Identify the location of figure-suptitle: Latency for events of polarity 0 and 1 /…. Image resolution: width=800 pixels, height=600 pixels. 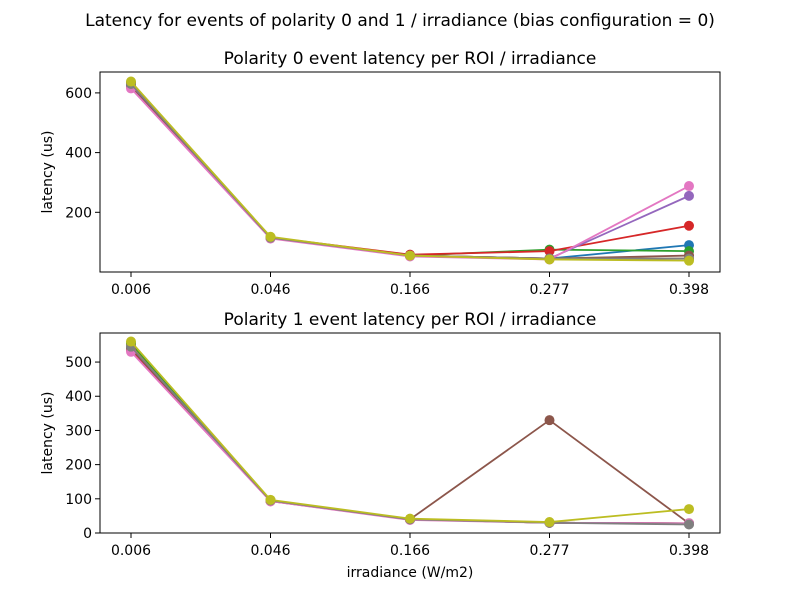
(400, 21).